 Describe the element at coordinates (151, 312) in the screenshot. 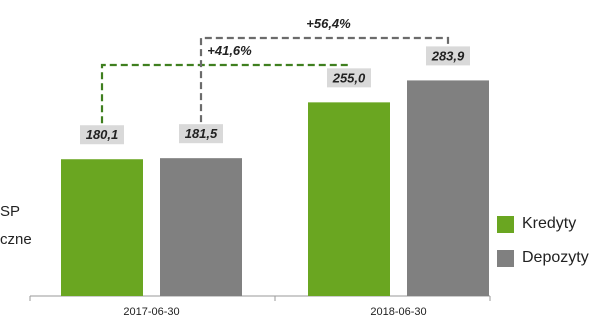

I see `category-label-1: 2017-06-30` at that location.